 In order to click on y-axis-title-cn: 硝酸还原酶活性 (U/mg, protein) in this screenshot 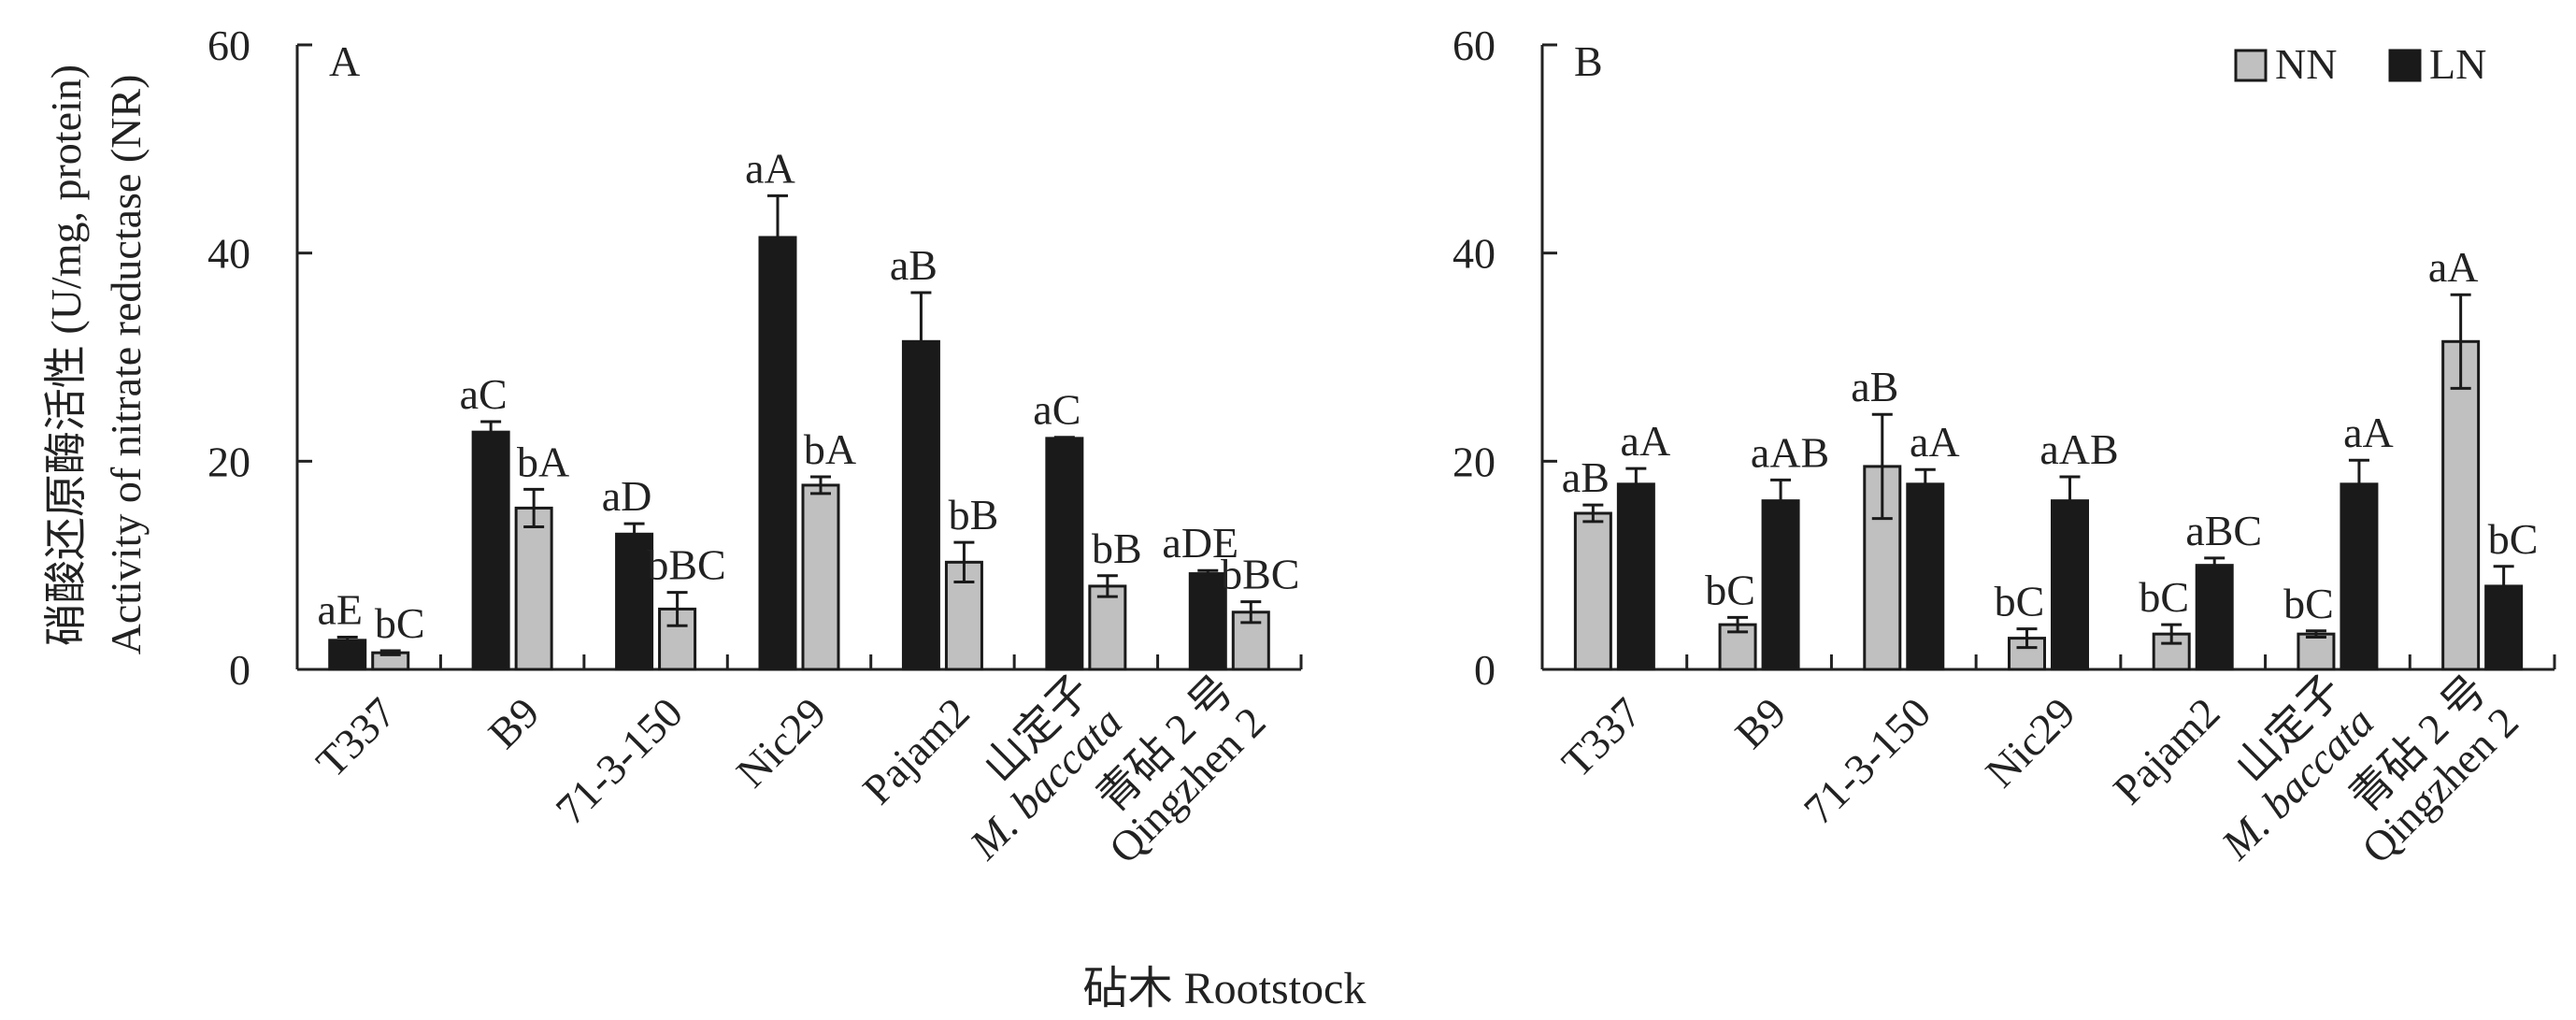, I will do `click(66, 355)`.